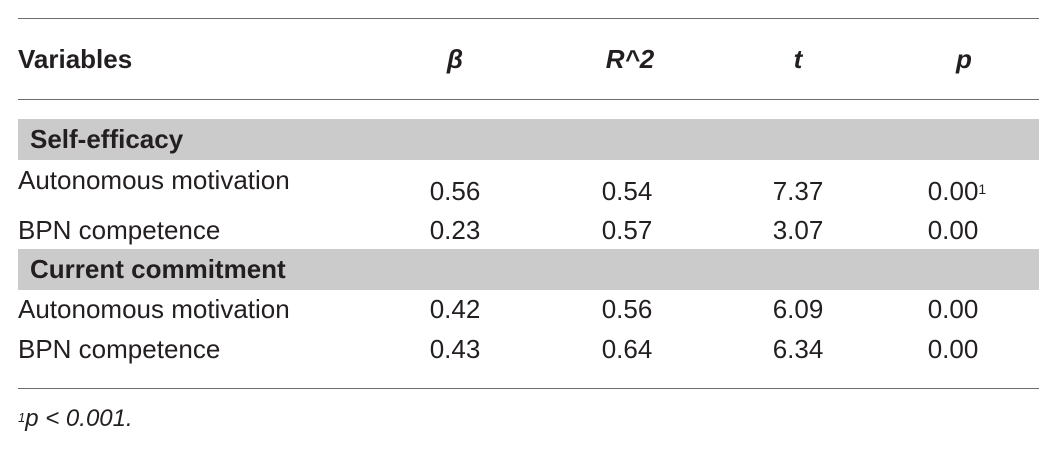 The height and width of the screenshot is (457, 1059). What do you see at coordinates (627, 309) in the screenshot?
I see `r2-cell: 0.56` at bounding box center [627, 309].